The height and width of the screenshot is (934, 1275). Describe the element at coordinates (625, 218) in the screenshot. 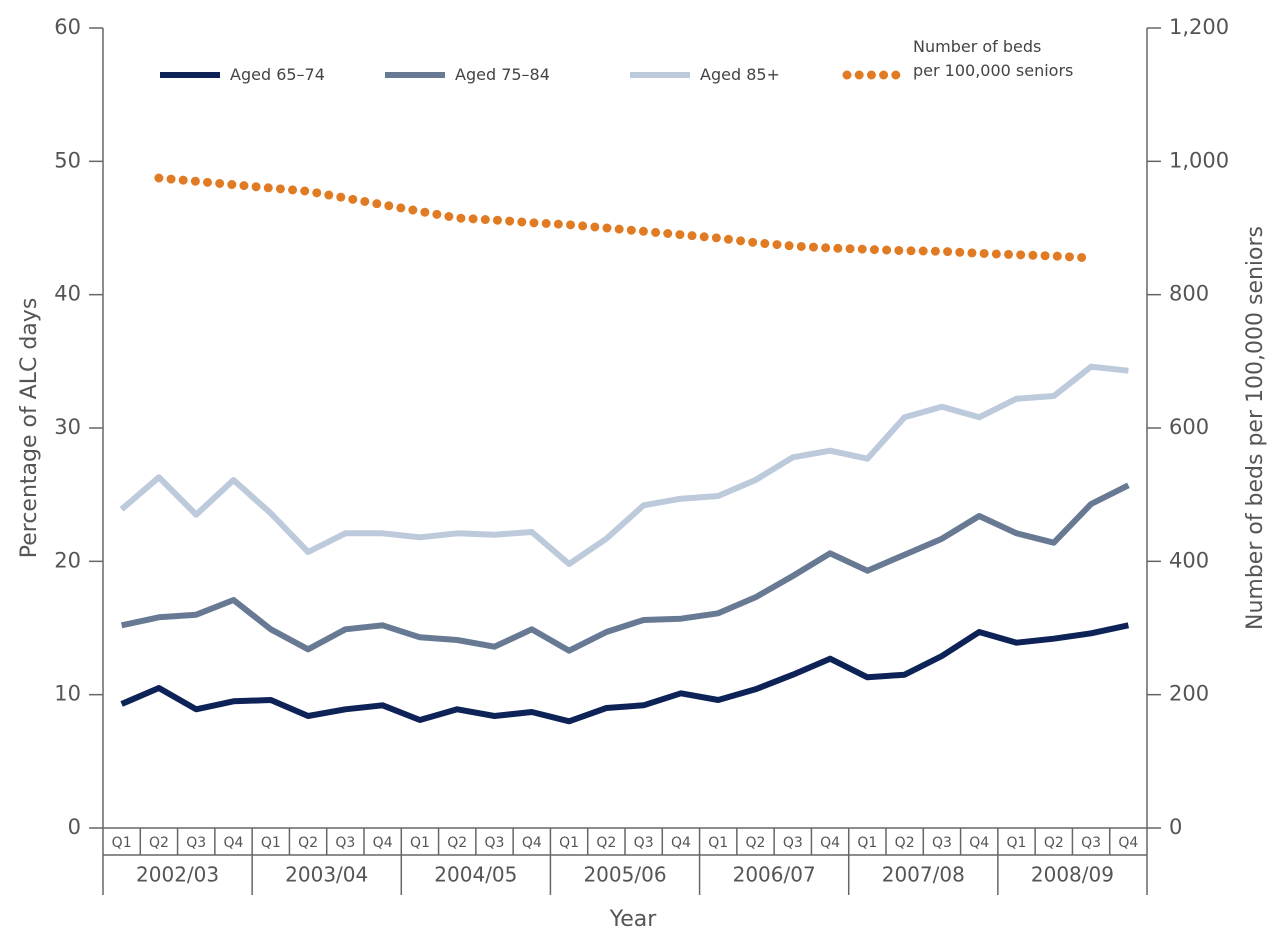

I see `dotted-line` at that location.